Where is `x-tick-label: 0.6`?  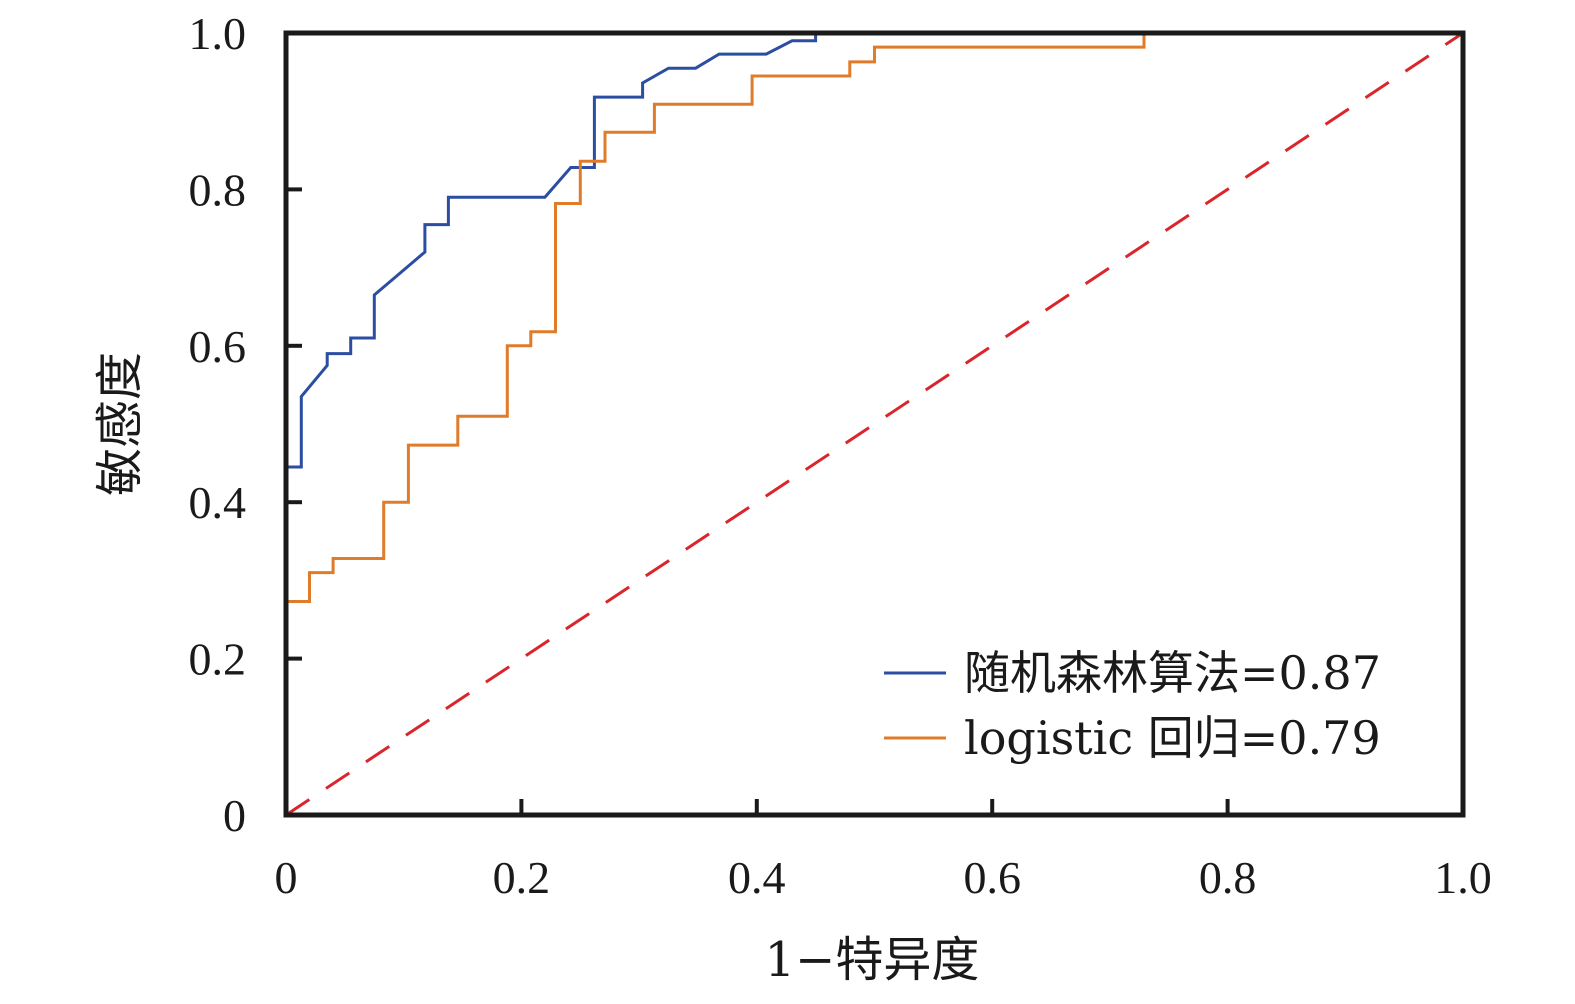 x-tick-label: 0.6 is located at coordinates (992, 877).